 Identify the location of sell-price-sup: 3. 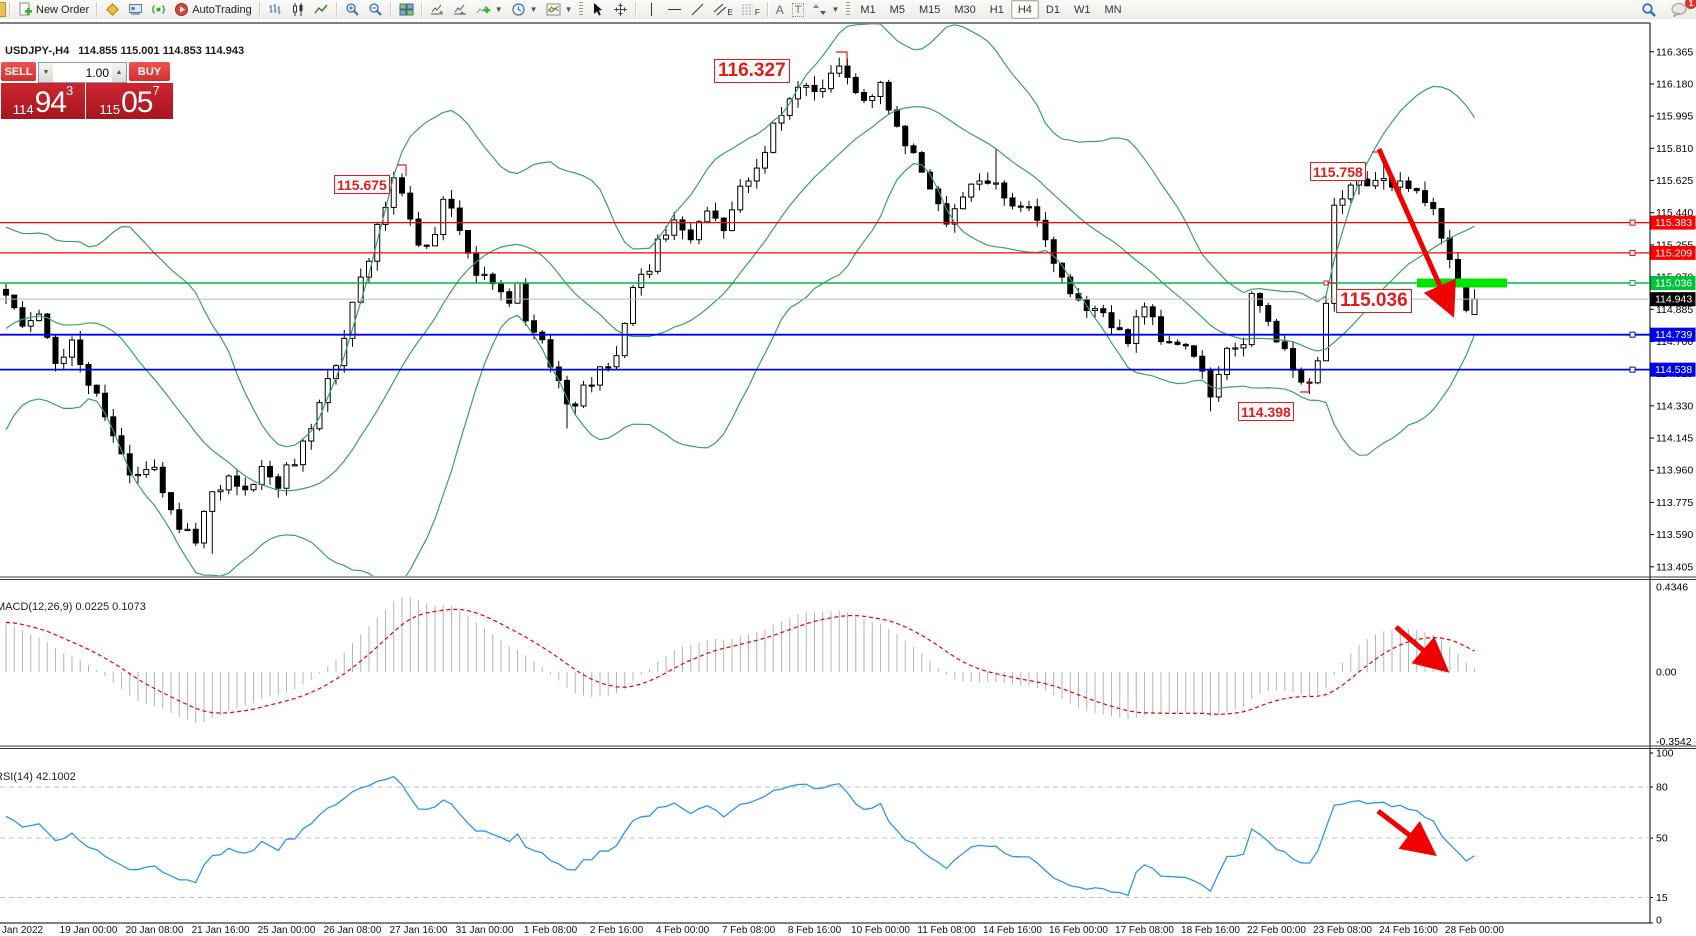
(69, 90).